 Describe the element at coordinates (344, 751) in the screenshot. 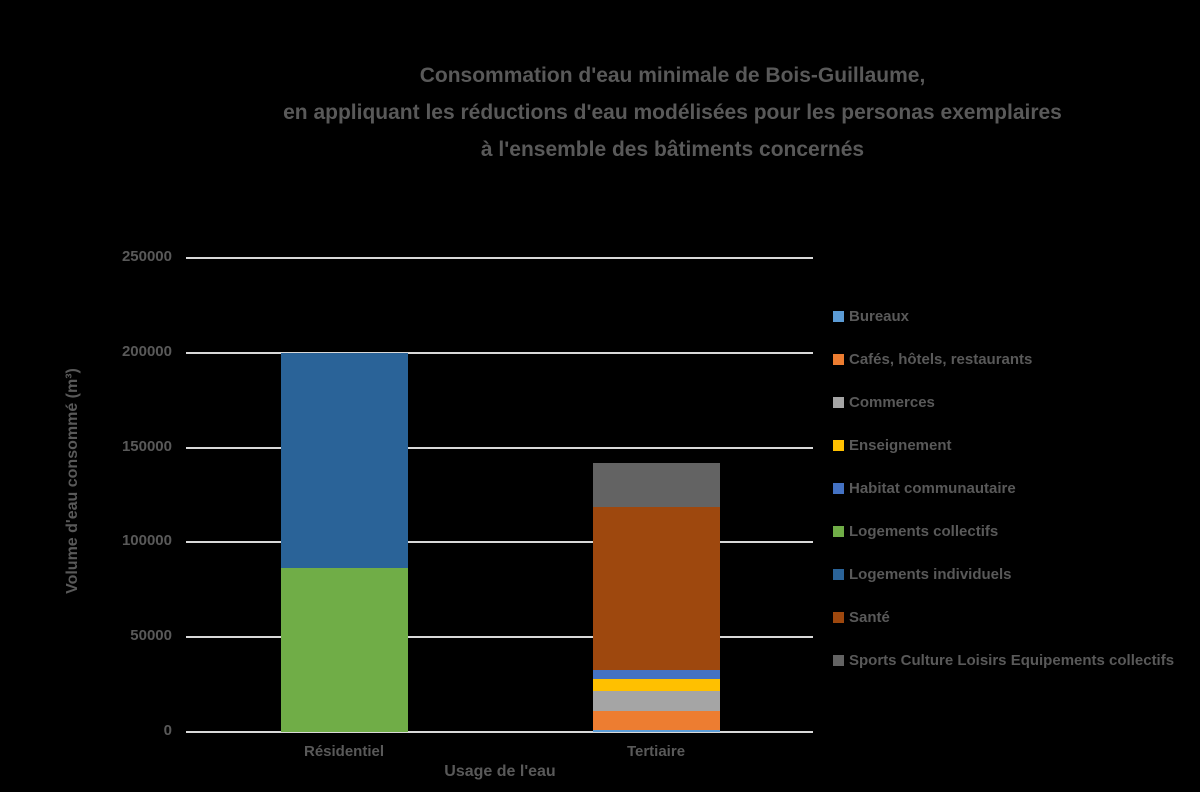

I see `x-category-label-r-sidentiel: Résidentiel` at that location.